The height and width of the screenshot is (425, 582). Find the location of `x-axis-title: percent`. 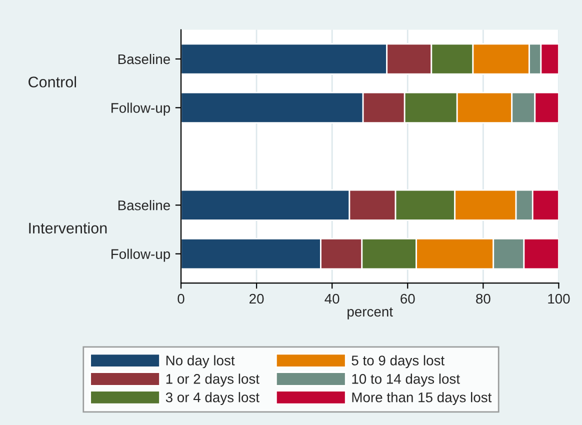

x-axis-title: percent is located at coordinates (370, 314).